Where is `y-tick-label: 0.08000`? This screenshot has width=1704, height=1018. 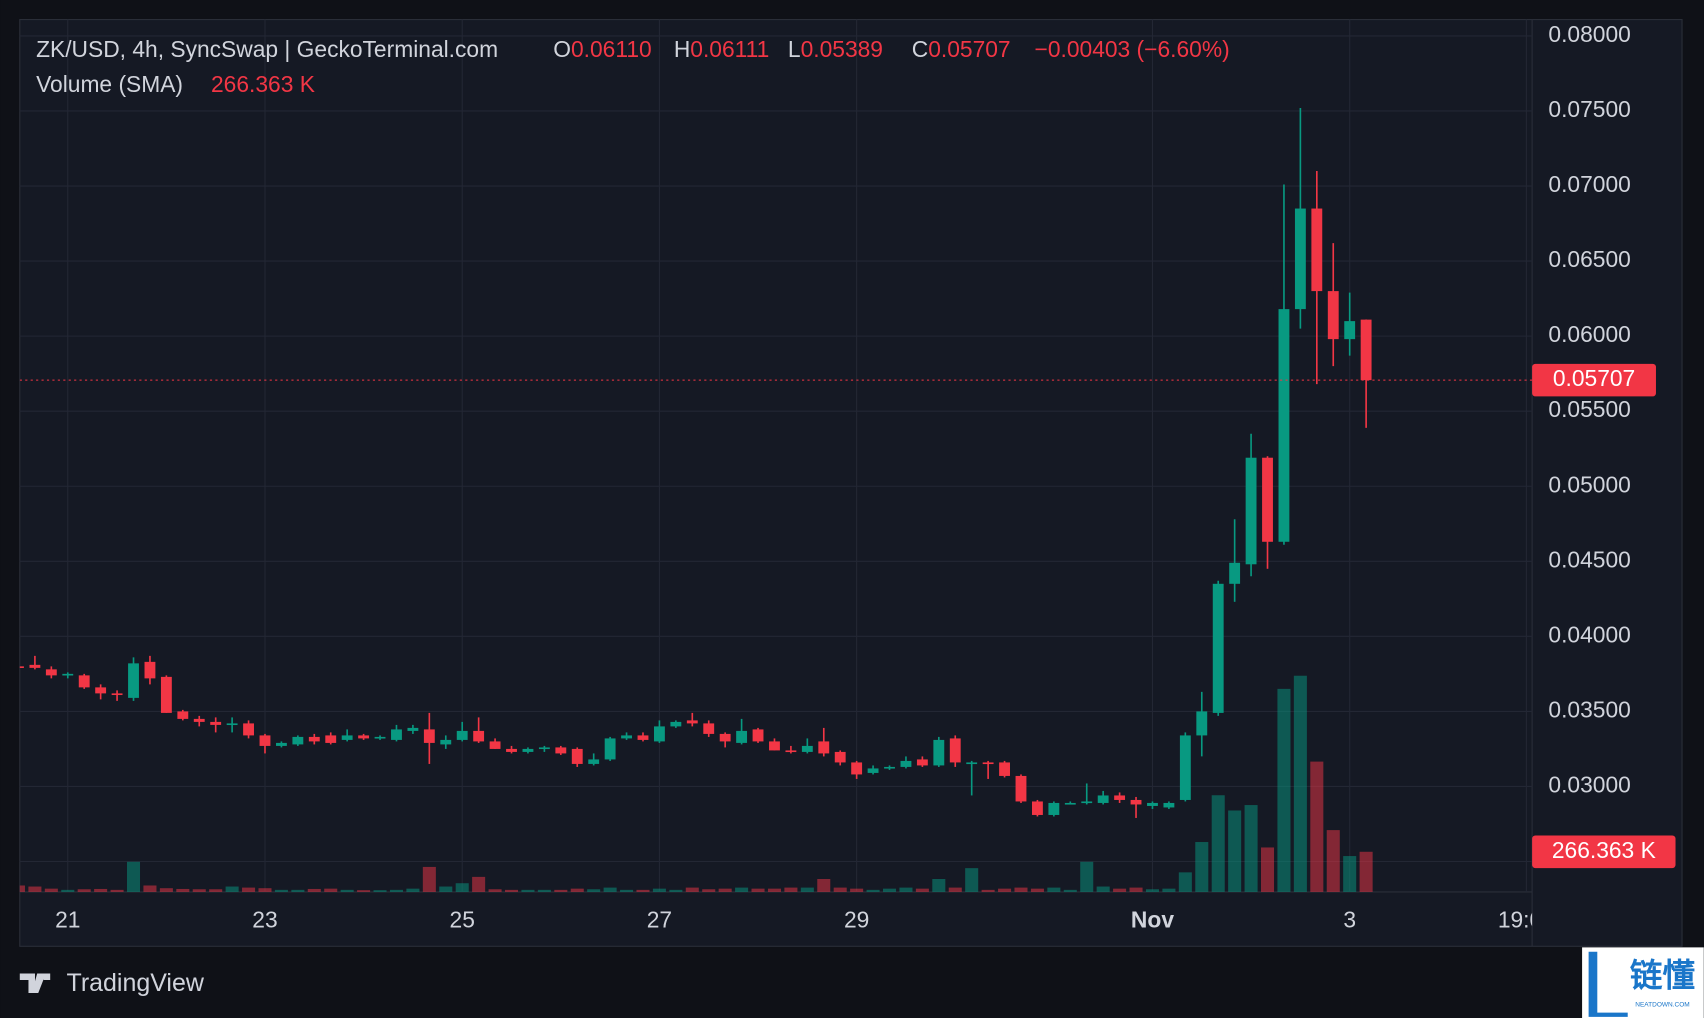 y-tick-label: 0.08000 is located at coordinates (1589, 34).